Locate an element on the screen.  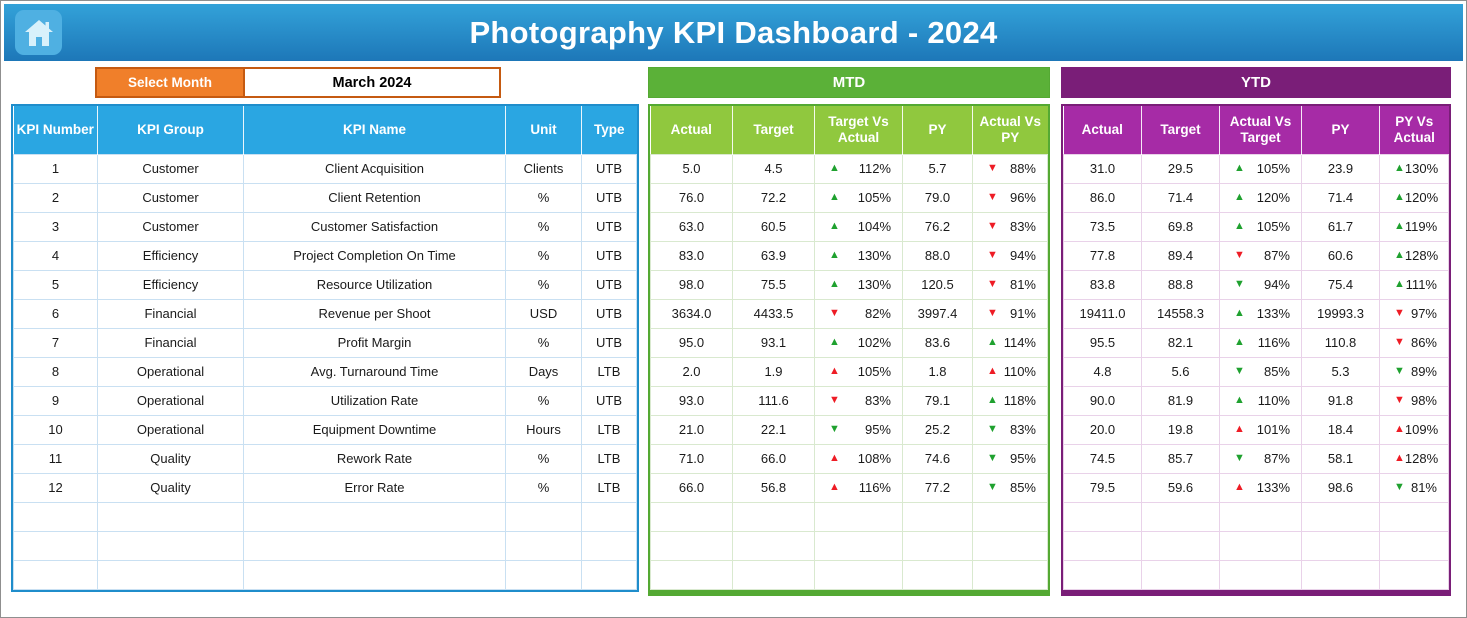
actual-cell: 3634.0 is located at coordinates (691, 313).